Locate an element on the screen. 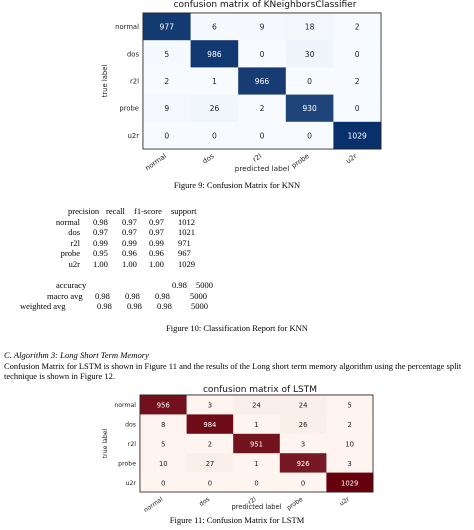  knn-cell-value: 1 is located at coordinates (214, 81).